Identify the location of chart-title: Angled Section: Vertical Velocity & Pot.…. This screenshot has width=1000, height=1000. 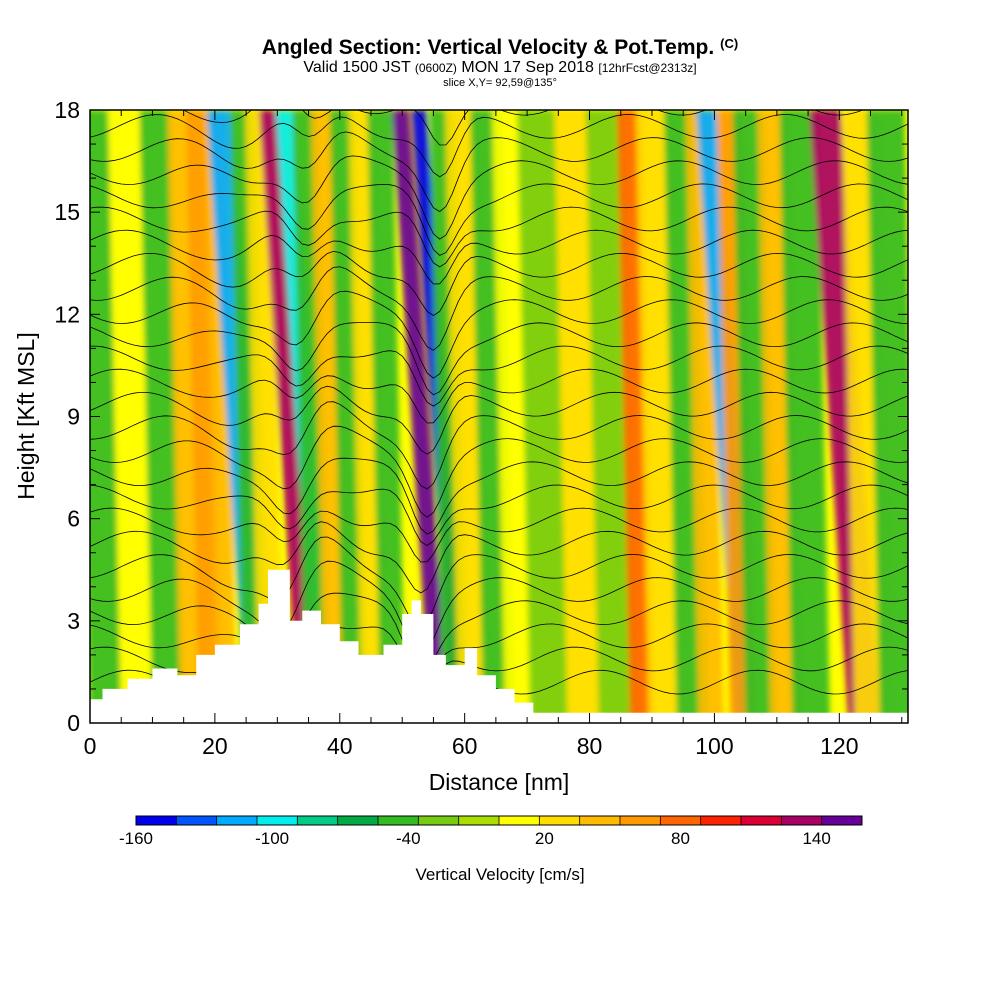
(500, 48).